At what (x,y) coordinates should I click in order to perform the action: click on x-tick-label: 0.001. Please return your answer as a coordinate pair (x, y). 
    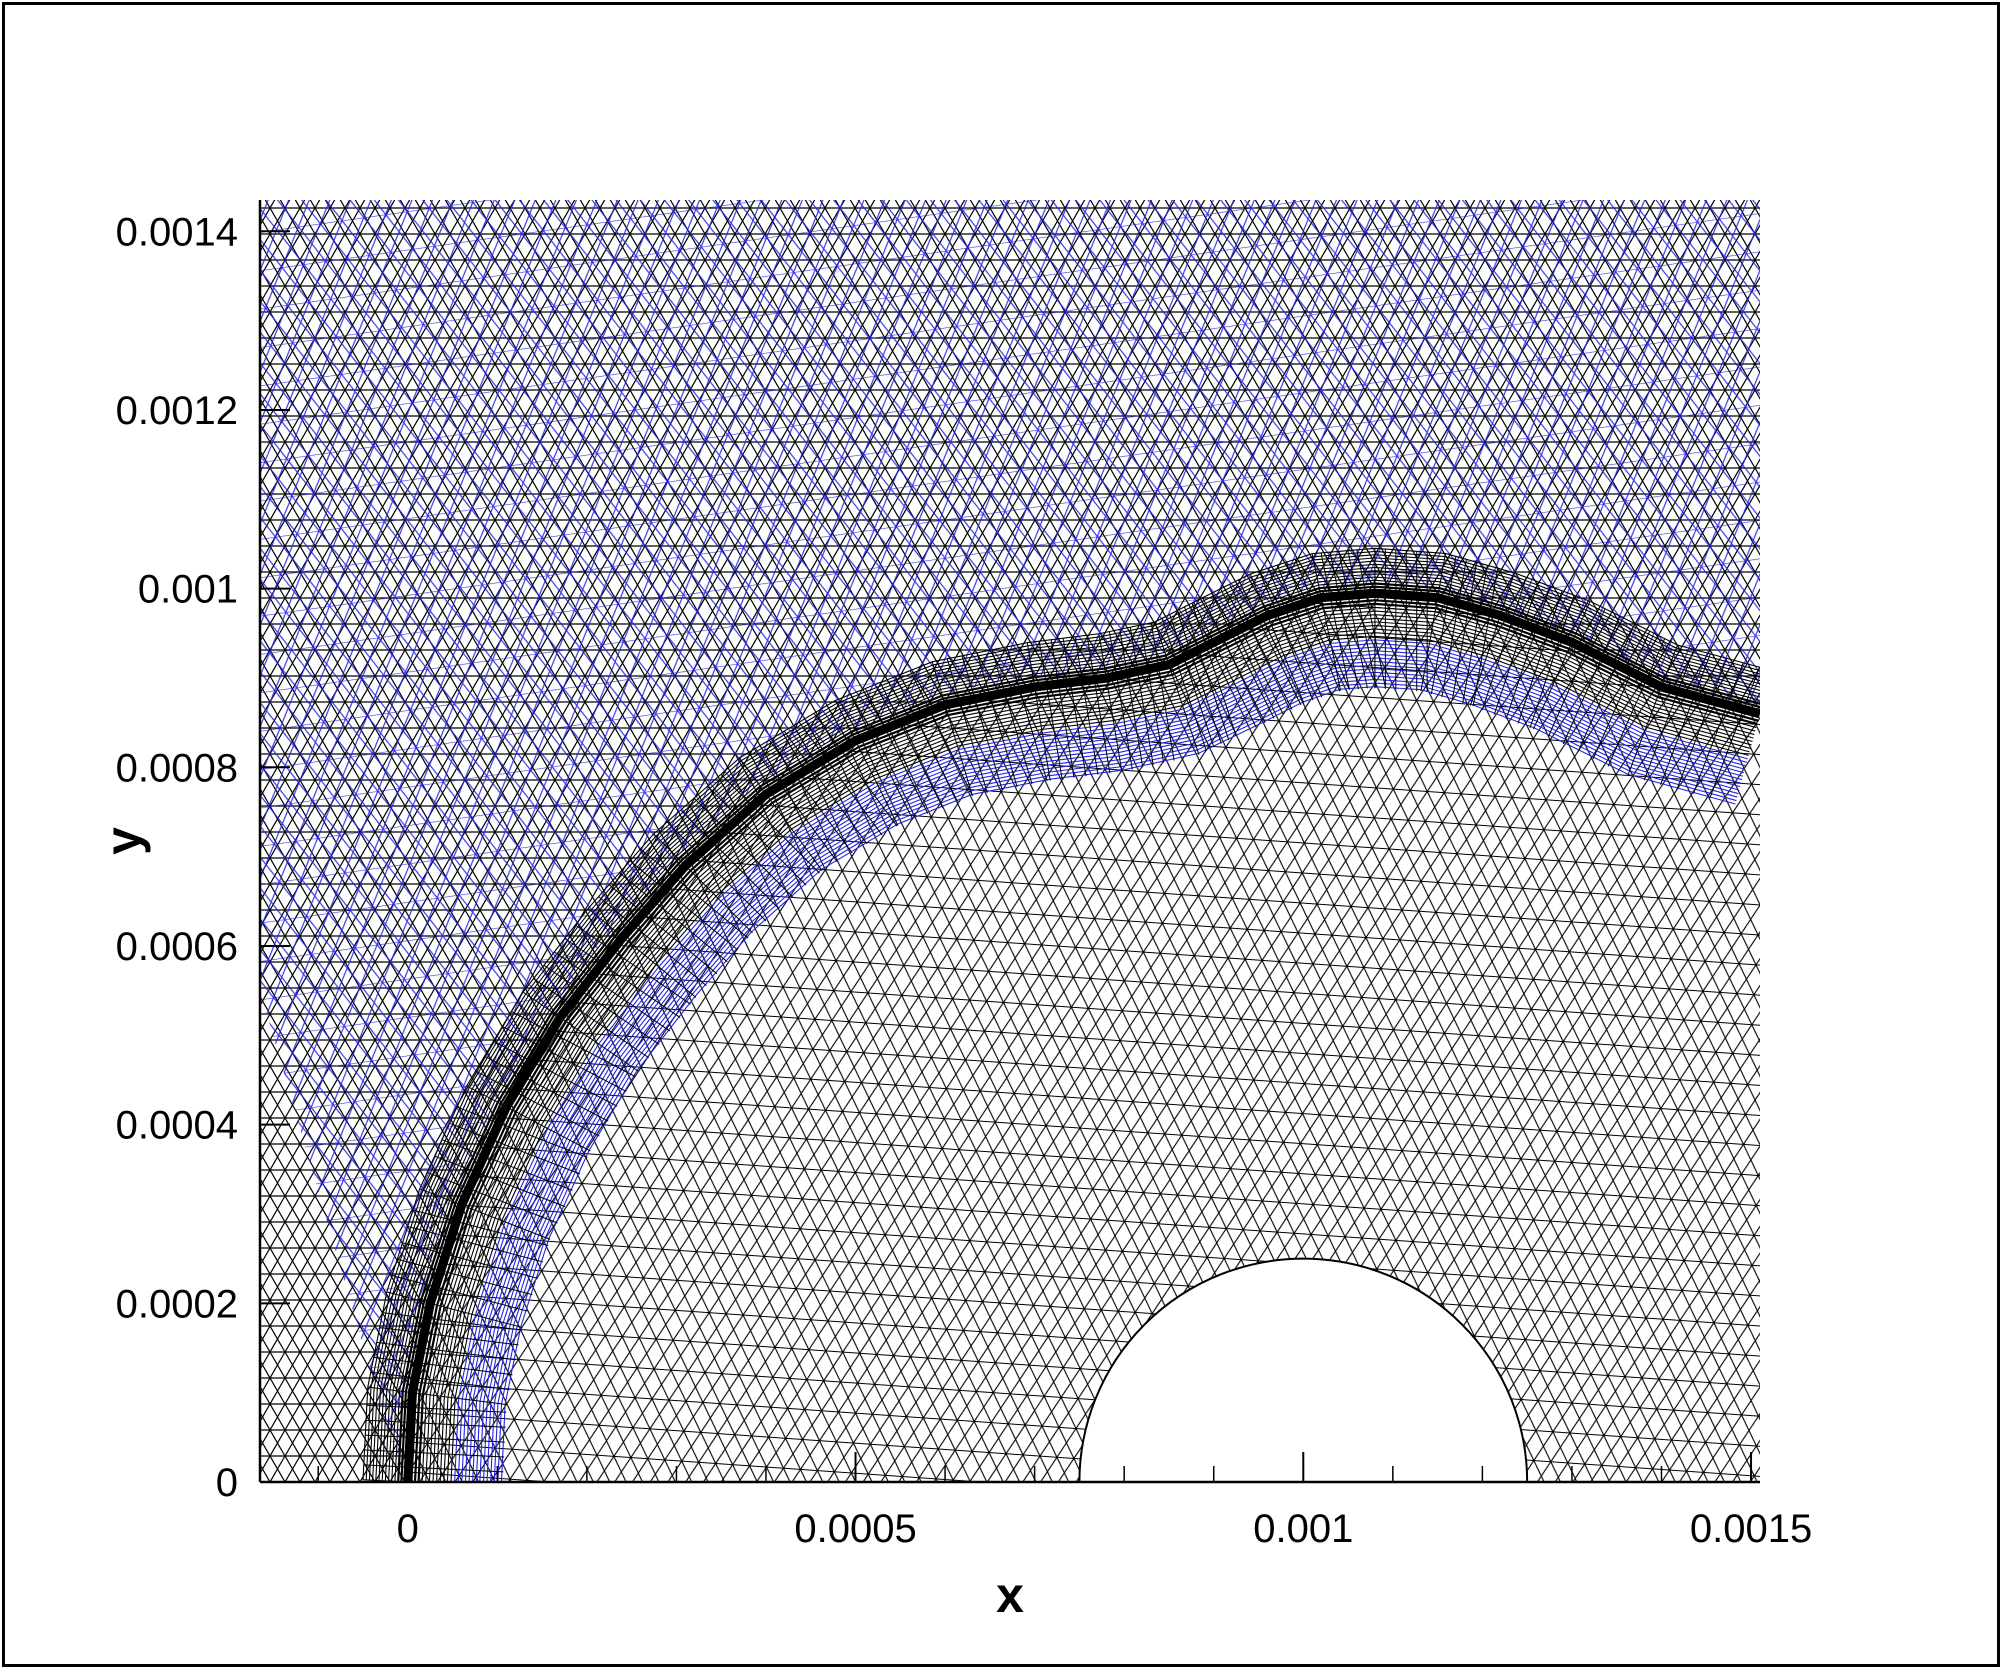
    Looking at the image, I should click on (1303, 1529).